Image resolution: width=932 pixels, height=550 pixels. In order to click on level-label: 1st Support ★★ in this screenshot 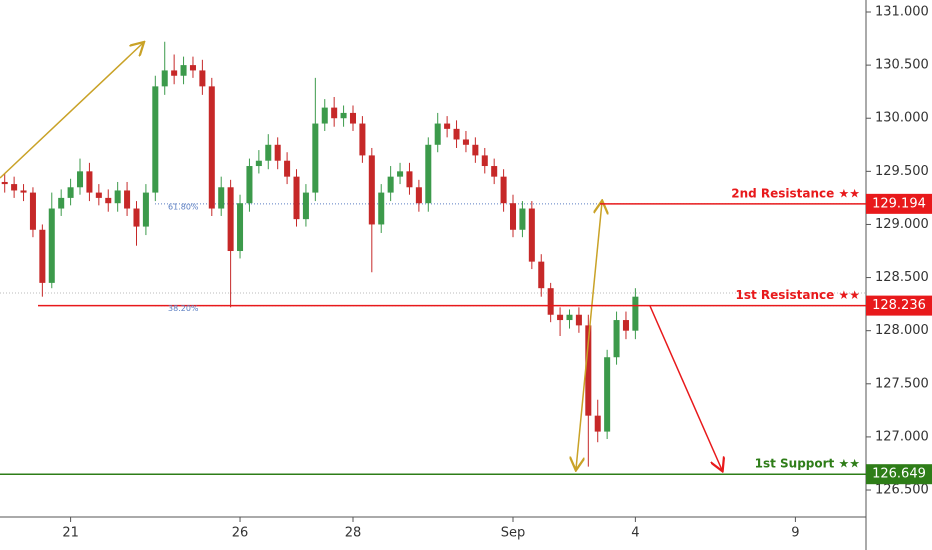, I will do `click(807, 464)`.